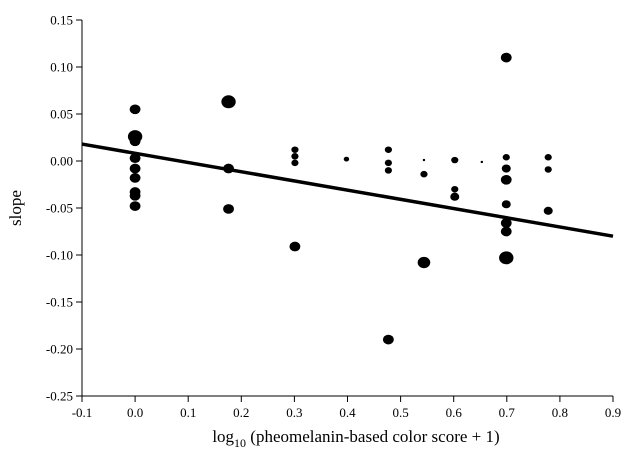  I want to click on y-tick-label: 0.05, so click(61, 114).